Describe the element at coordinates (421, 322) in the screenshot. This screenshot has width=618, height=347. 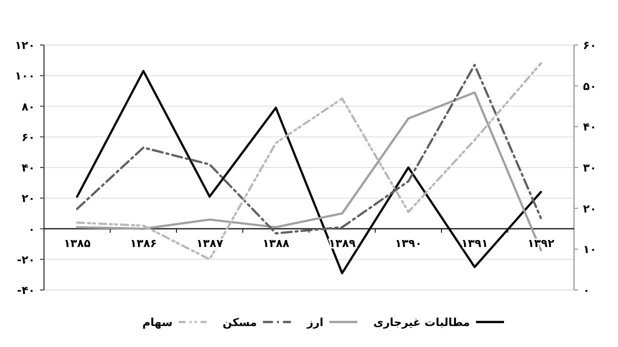
I see `legend-label: مطالبات غیرجاری` at that location.